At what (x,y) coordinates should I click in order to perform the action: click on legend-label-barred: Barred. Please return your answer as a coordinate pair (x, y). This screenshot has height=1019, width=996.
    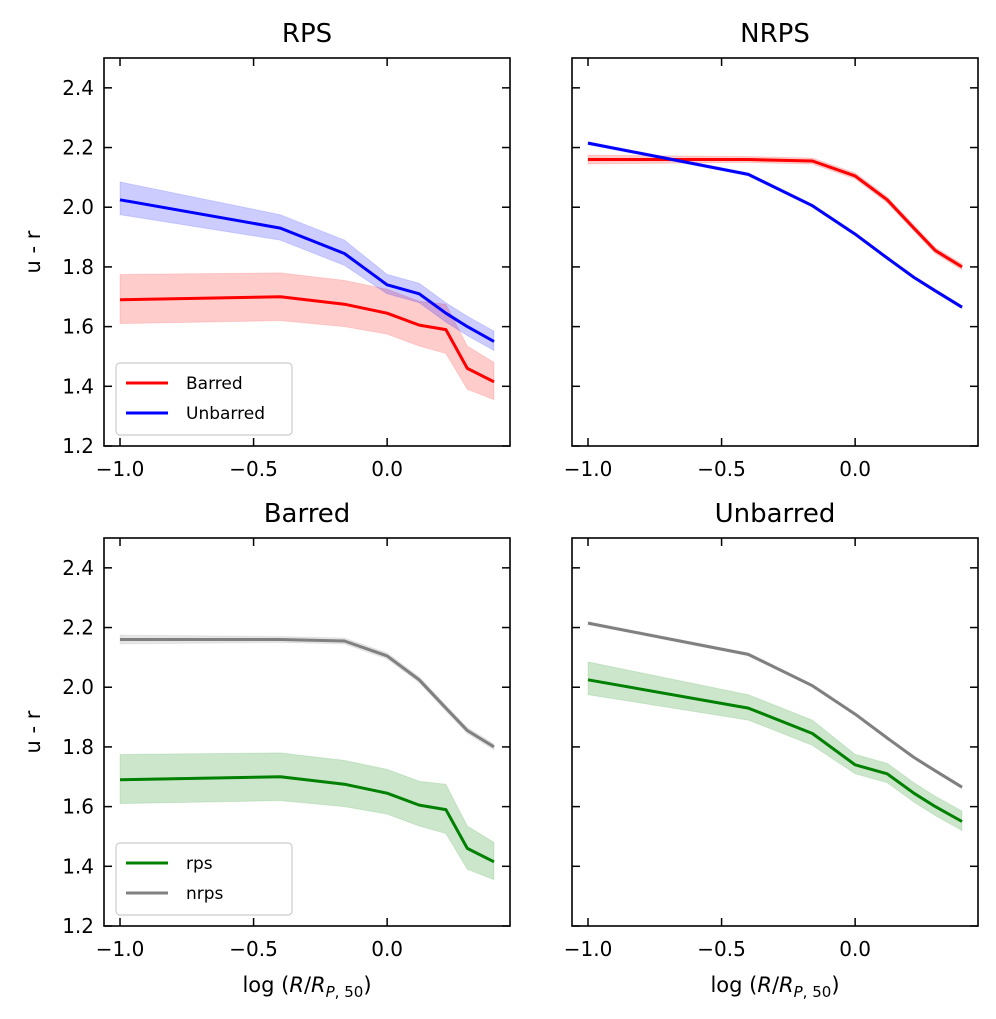
    Looking at the image, I should click on (214, 384).